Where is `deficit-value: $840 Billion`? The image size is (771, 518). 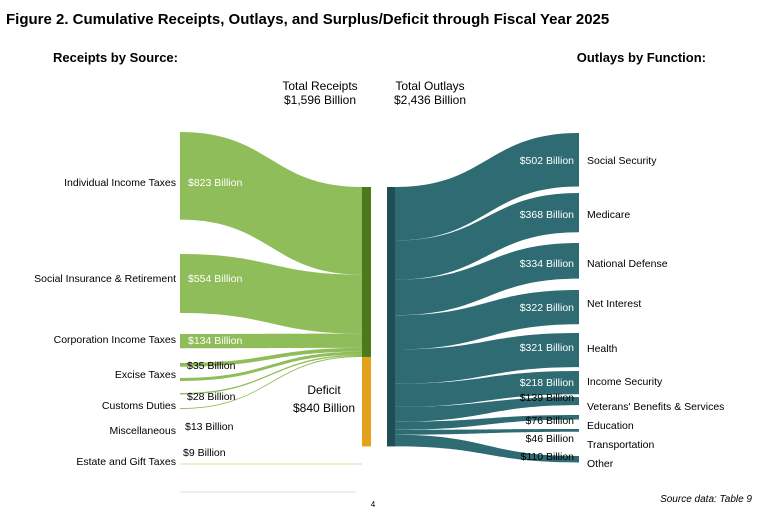
deficit-value: $840 Billion is located at coordinates (324, 408).